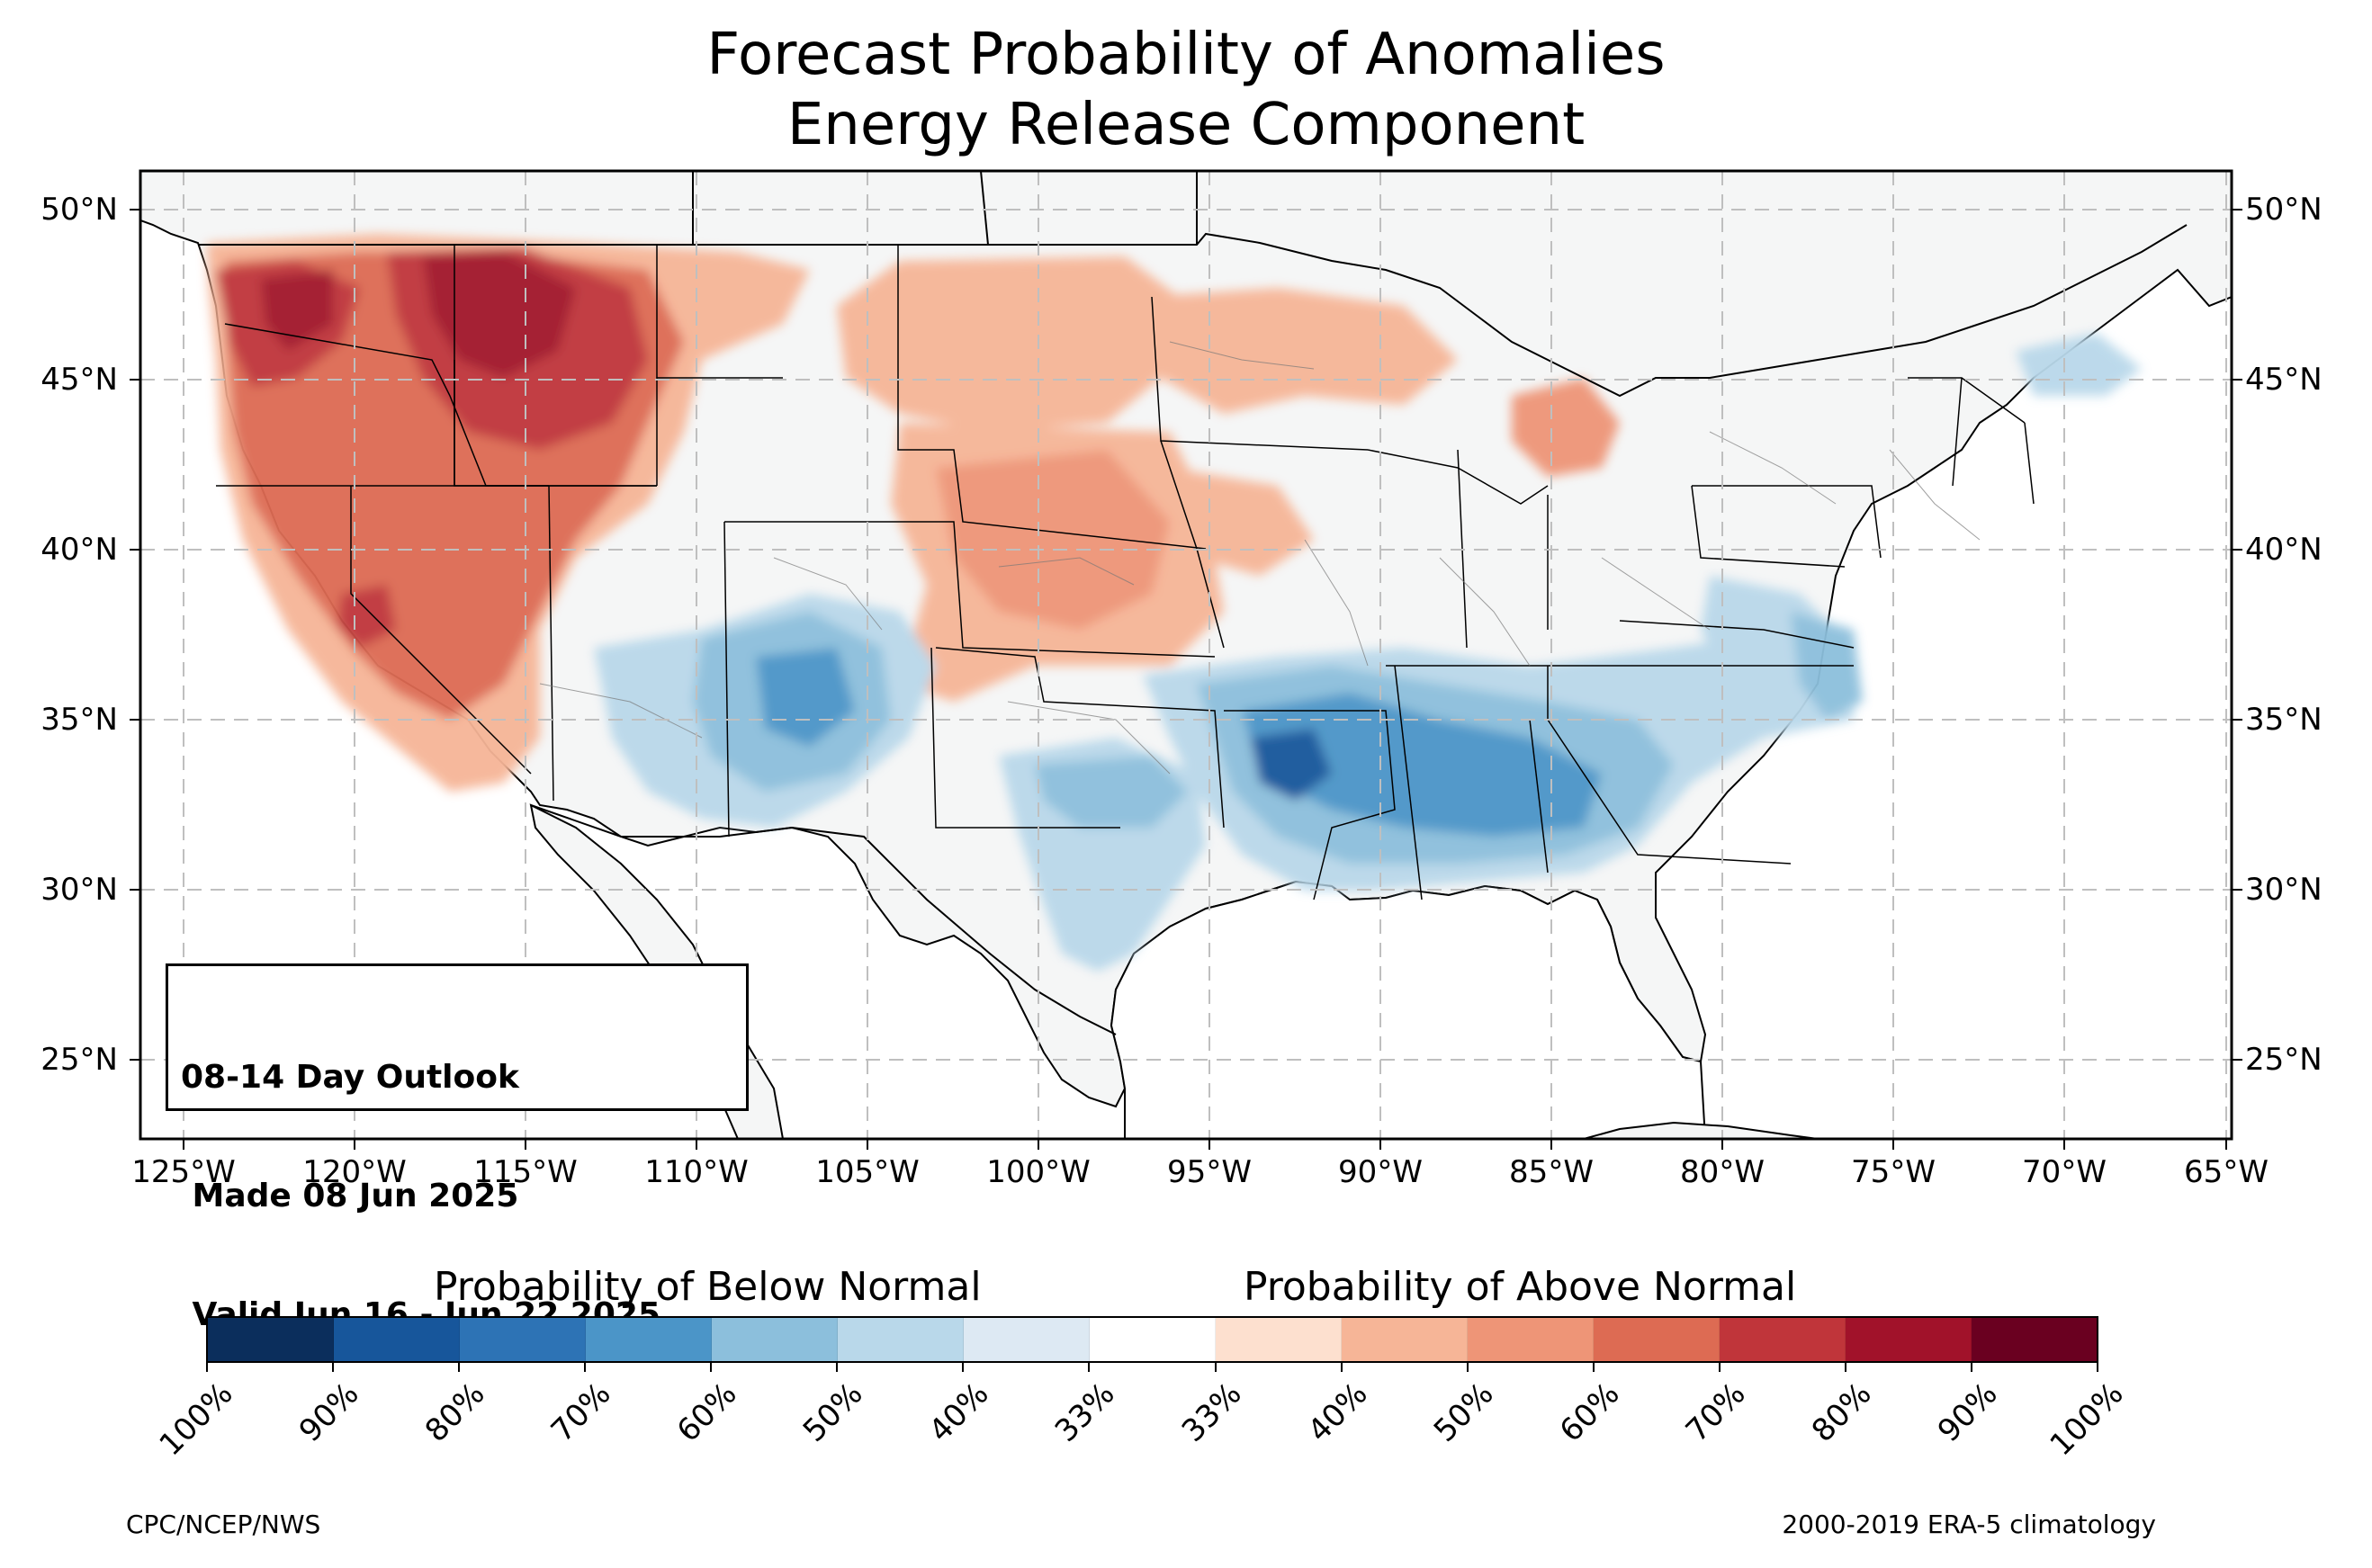  What do you see at coordinates (79, 210) in the screenshot?
I see `y-tick-label-left: 50°N` at bounding box center [79, 210].